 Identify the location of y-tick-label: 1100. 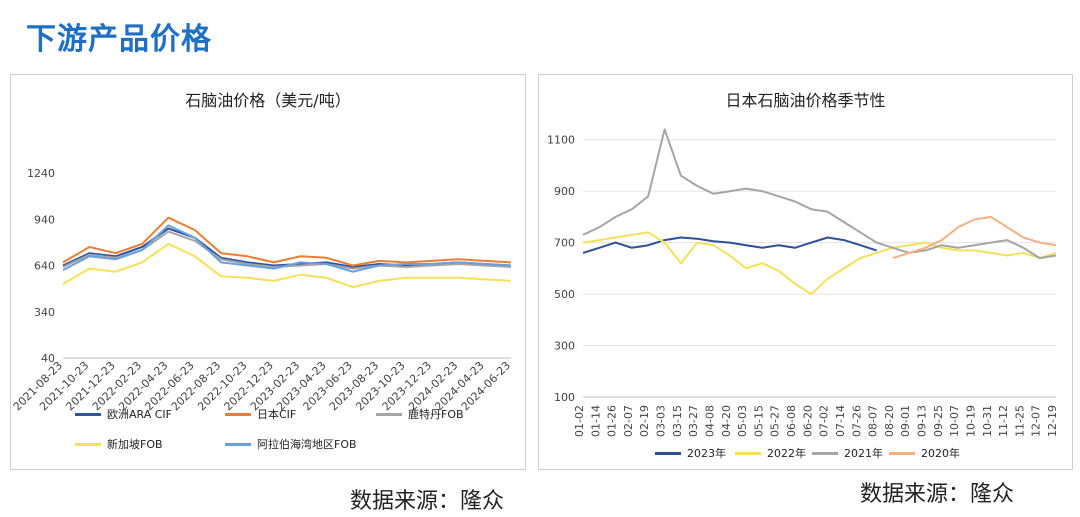
(561, 140).